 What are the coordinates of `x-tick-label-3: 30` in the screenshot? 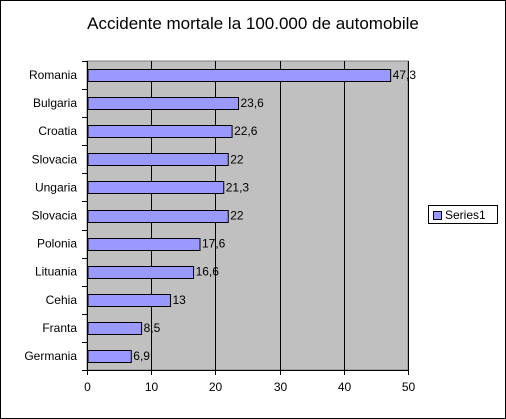 It's located at (281, 387).